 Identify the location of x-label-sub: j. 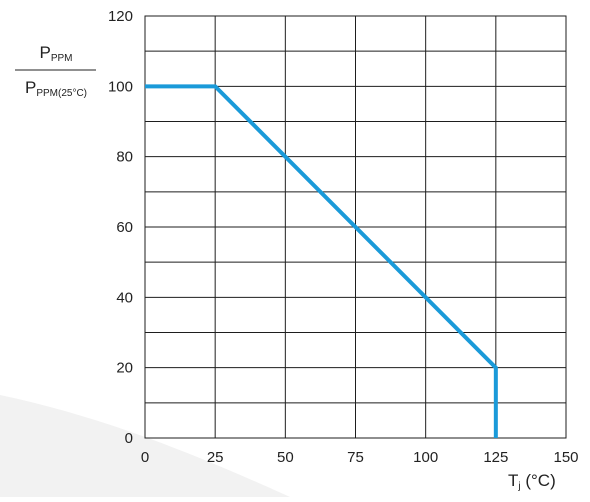
(518, 486).